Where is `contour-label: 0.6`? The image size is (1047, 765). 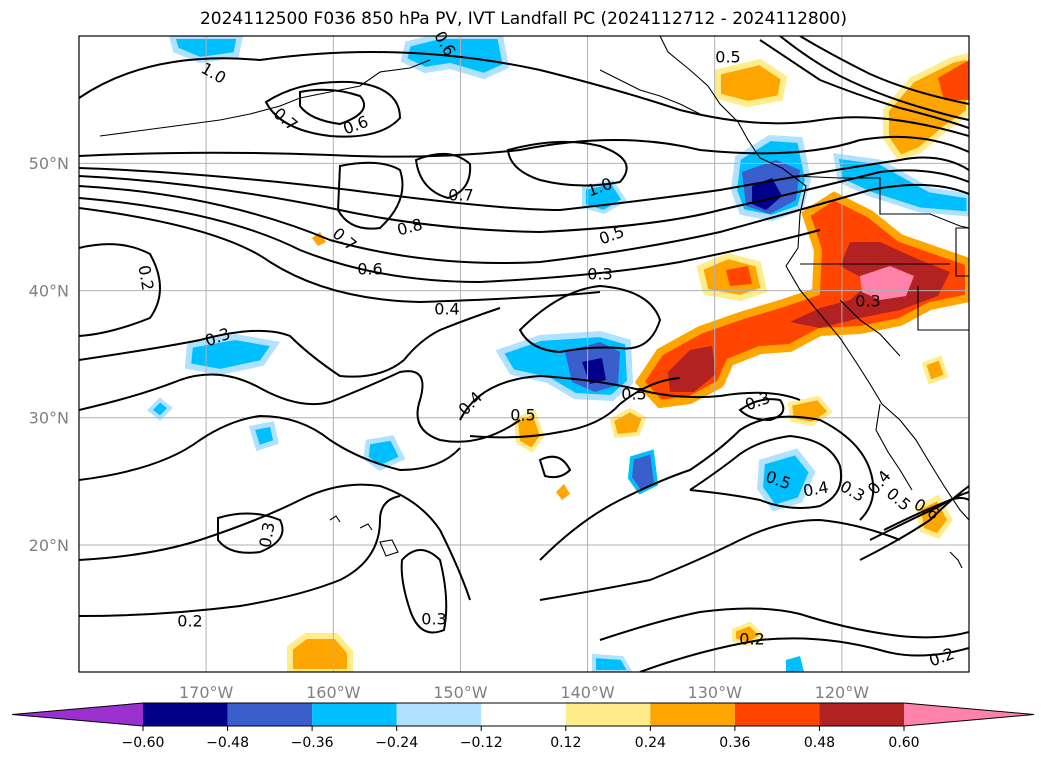 contour-label: 0.6 is located at coordinates (369, 269).